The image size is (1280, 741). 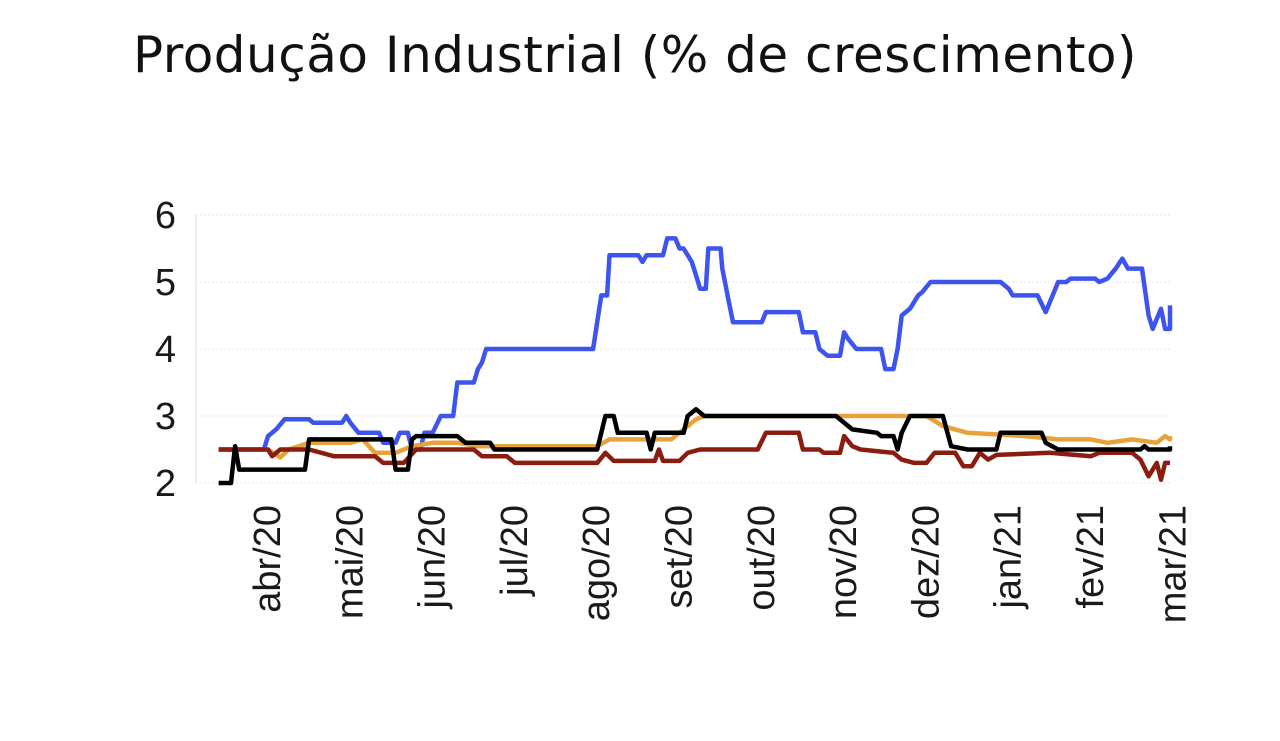 What do you see at coordinates (165, 484) in the screenshot?
I see `y-tick-label: 2` at bounding box center [165, 484].